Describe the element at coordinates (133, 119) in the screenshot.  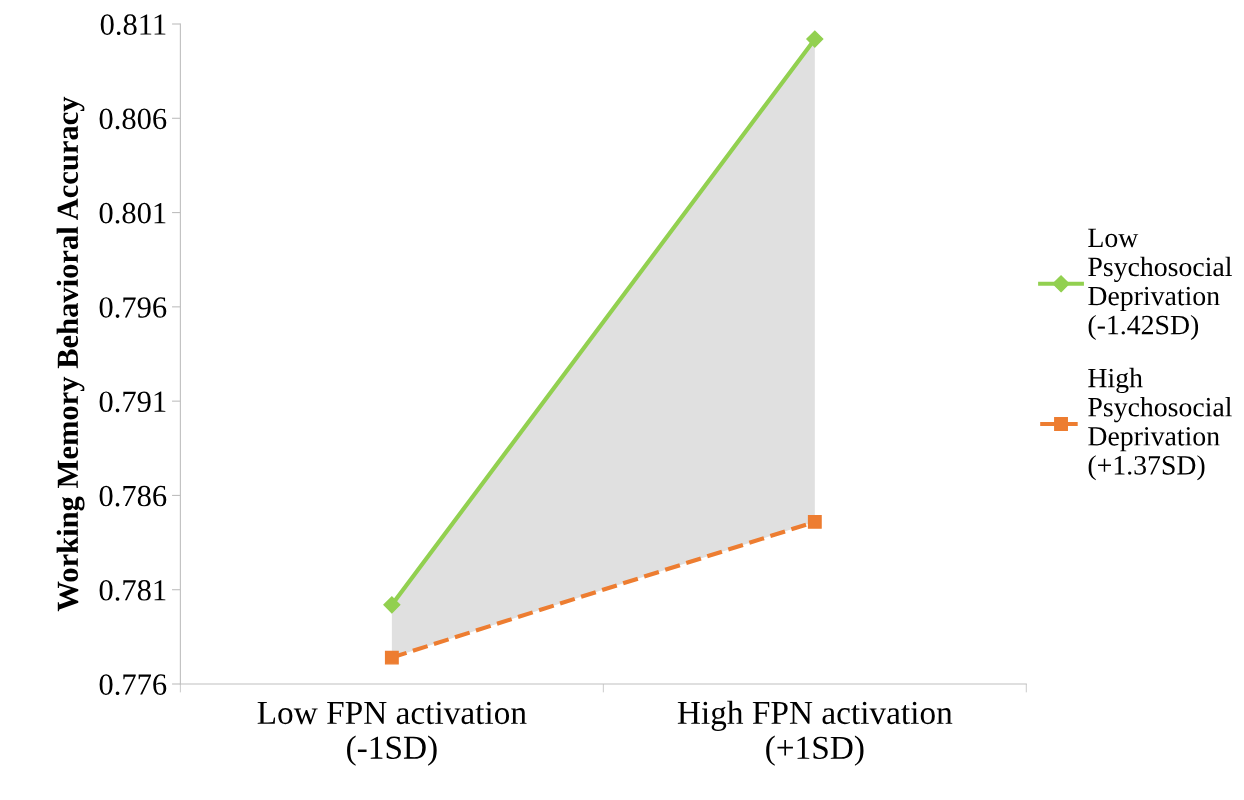
I see `y-tick-label: 0.806` at that location.